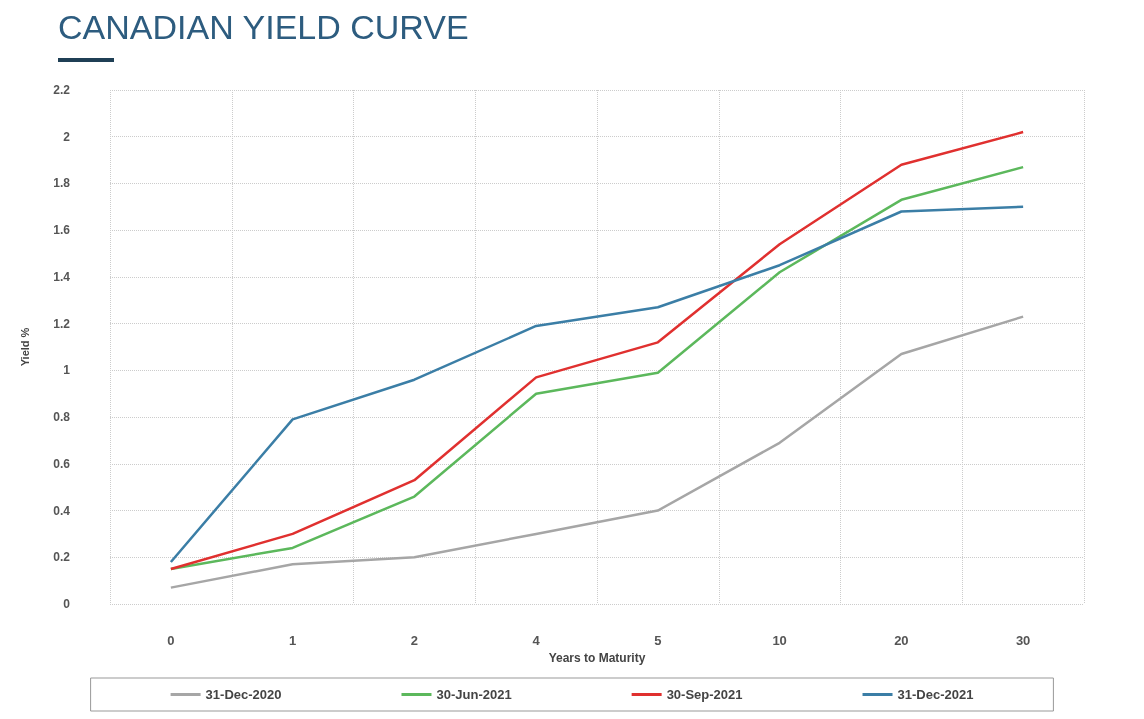 This screenshot has width=1144, height=719. I want to click on legend-label: 31-Dec-2021, so click(935, 694).